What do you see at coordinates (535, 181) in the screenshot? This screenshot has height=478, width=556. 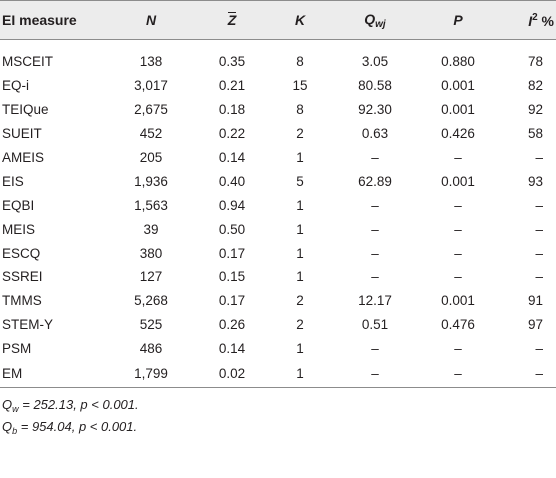 I see `cell-i2: 93` at bounding box center [535, 181].